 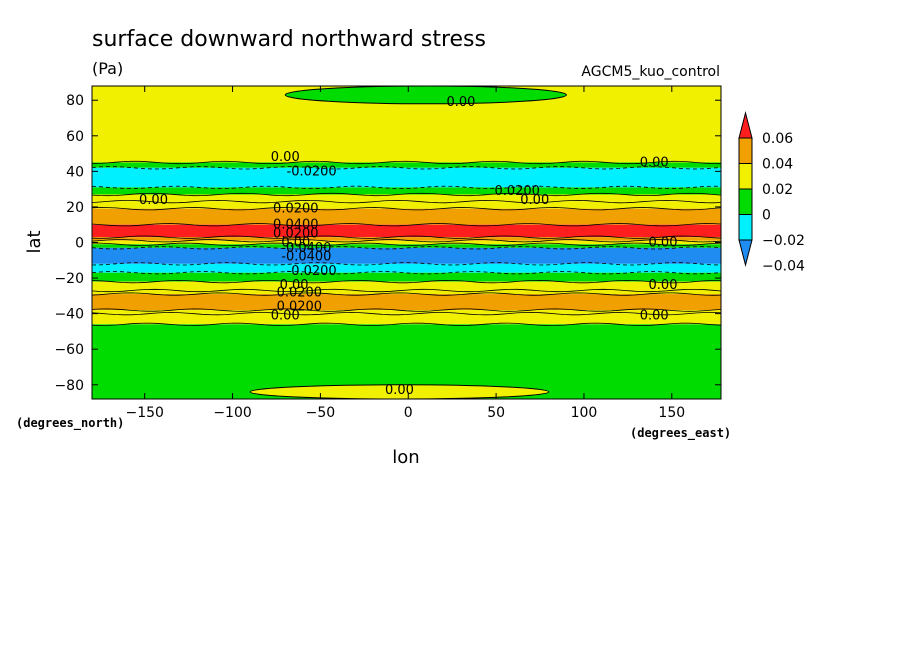 What do you see at coordinates (75, 172) in the screenshot?
I see `y-tick-label: 40` at bounding box center [75, 172].